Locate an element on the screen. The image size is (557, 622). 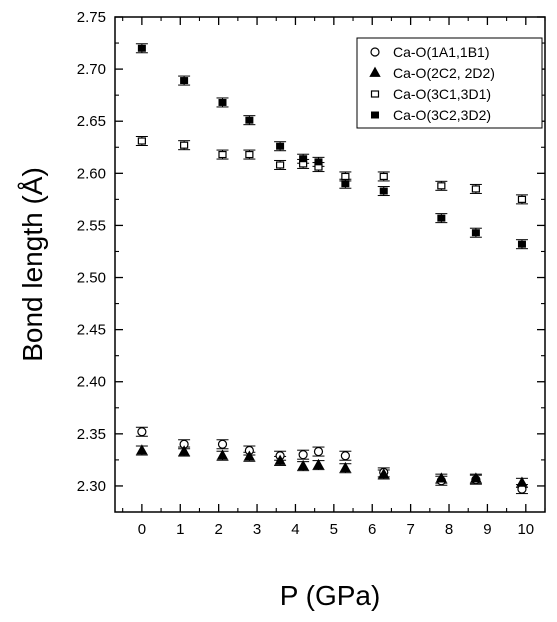
legend-item: Ca-O(1A1,1B1) is located at coordinates (429, 52).